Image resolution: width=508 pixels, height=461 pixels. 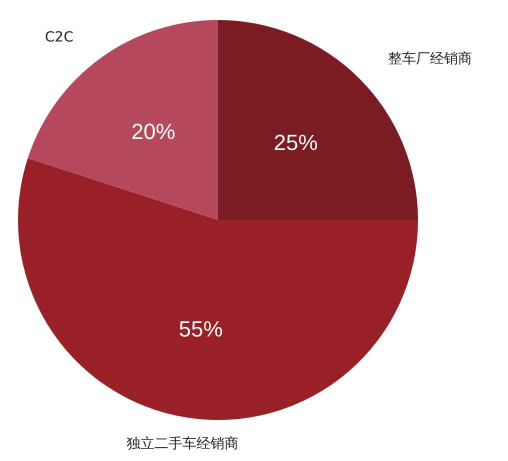 What do you see at coordinates (59, 38) in the screenshot?
I see `slice-label: C2C` at bounding box center [59, 38].